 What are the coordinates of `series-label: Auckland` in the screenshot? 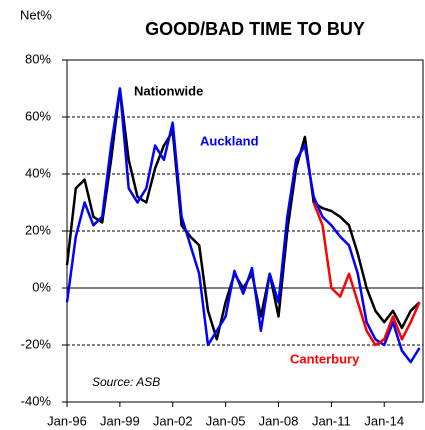 It's located at (229, 140).